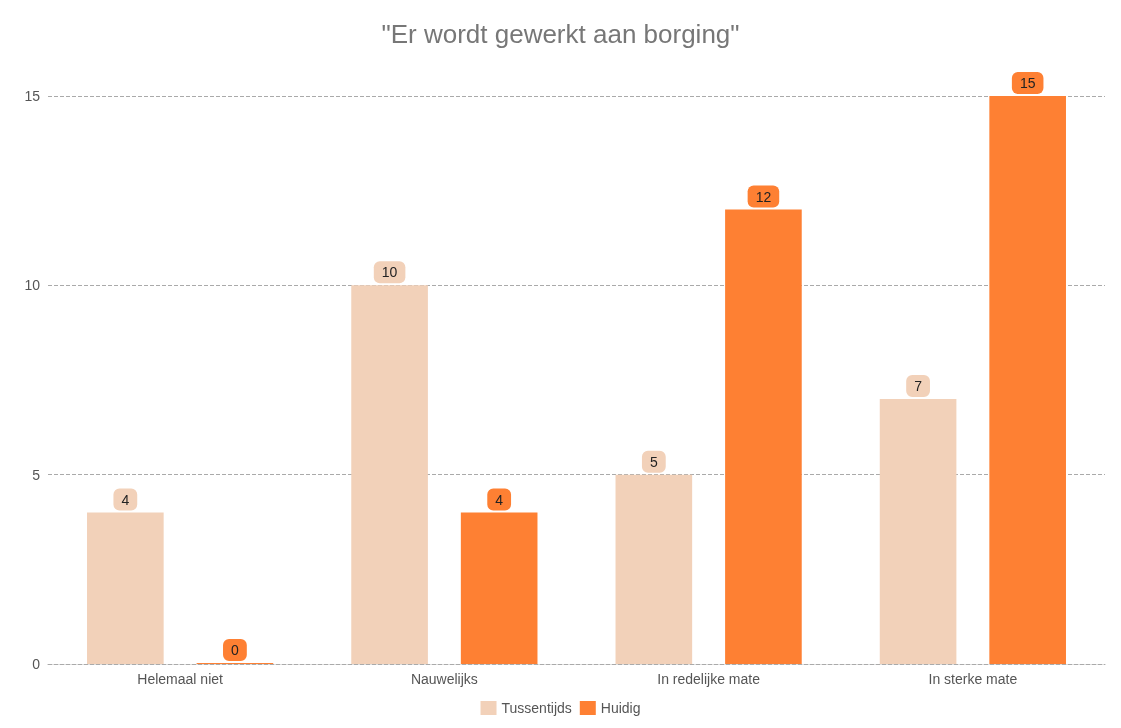 The image size is (1121, 728). What do you see at coordinates (32, 285) in the screenshot?
I see `y-tick-label: 10` at bounding box center [32, 285].